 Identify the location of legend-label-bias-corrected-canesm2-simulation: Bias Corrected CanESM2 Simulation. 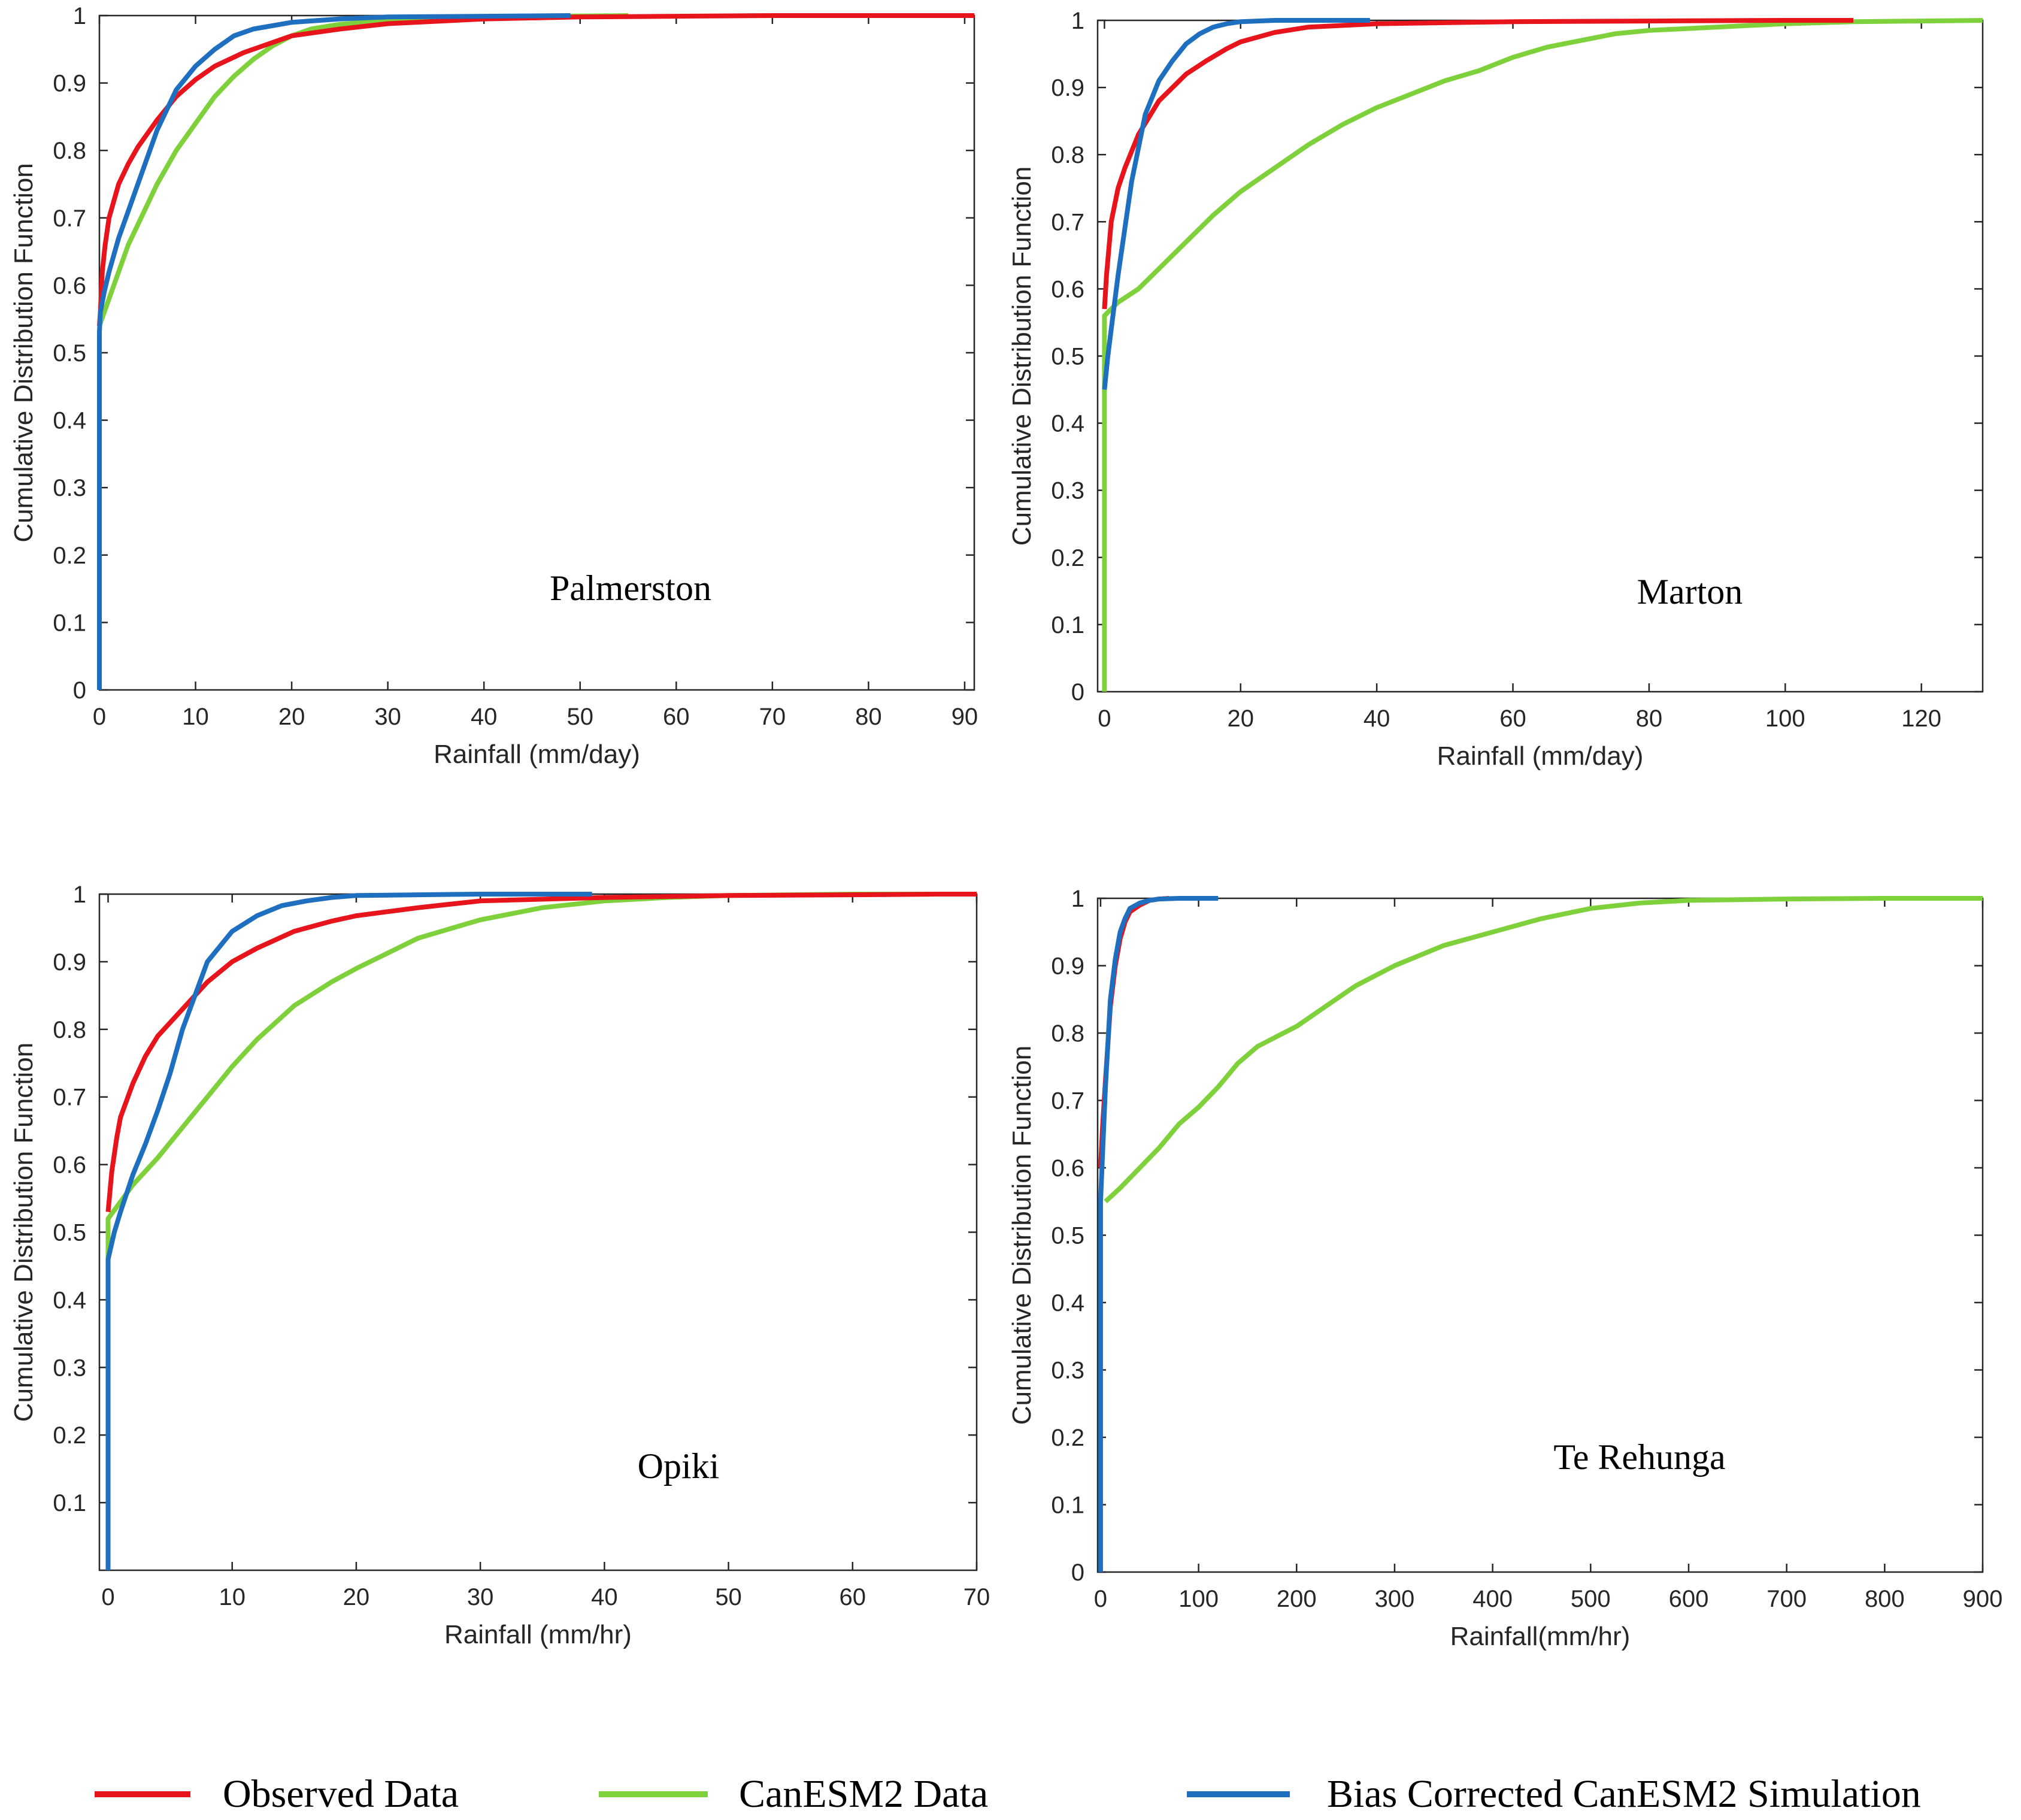
(1624, 1794).